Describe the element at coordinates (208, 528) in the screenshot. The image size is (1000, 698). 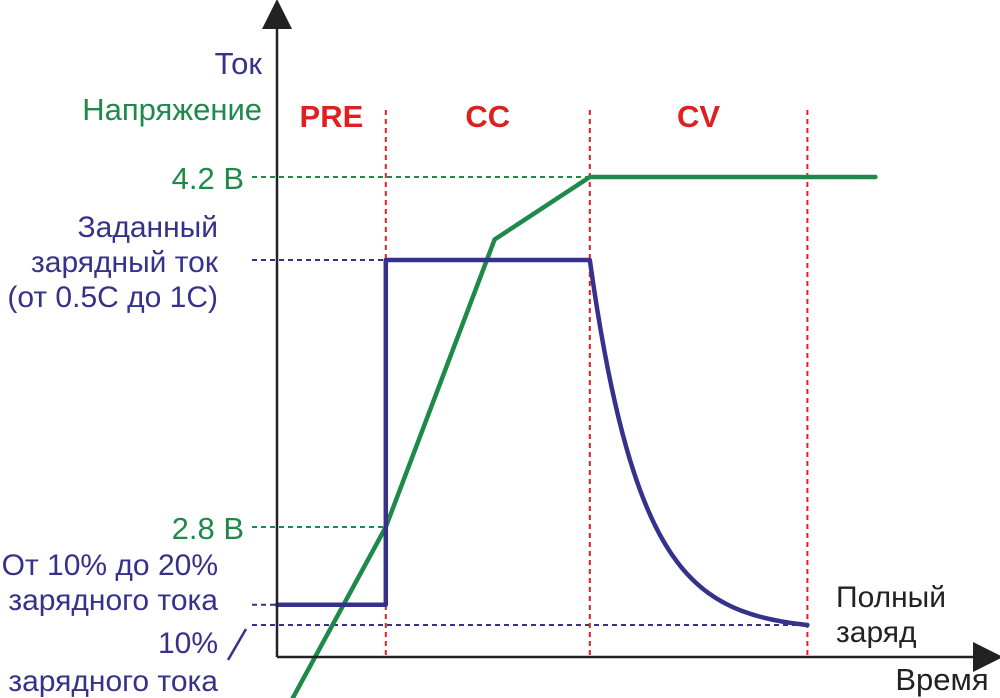
I see `tick-label-2-8v: 2.8 В` at that location.